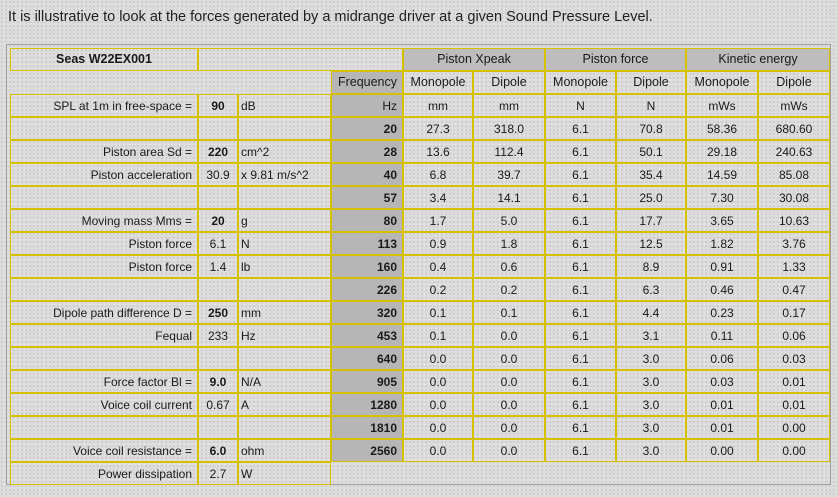 The image size is (838, 497). I want to click on frequency-cell: 40, so click(367, 174).